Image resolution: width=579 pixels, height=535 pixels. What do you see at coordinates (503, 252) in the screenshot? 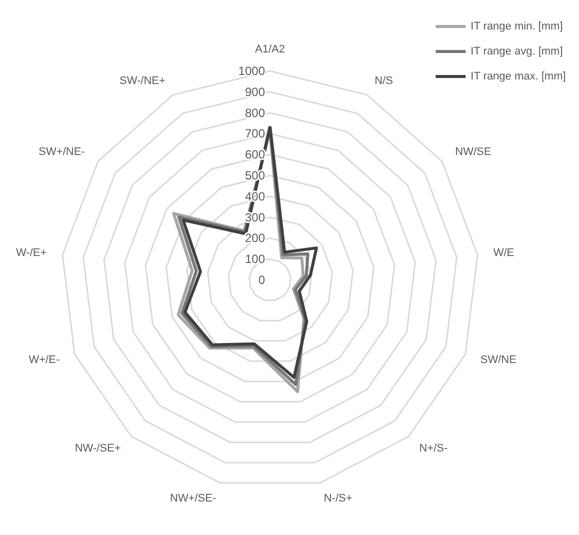
I see `spoke-label: W/E` at bounding box center [503, 252].